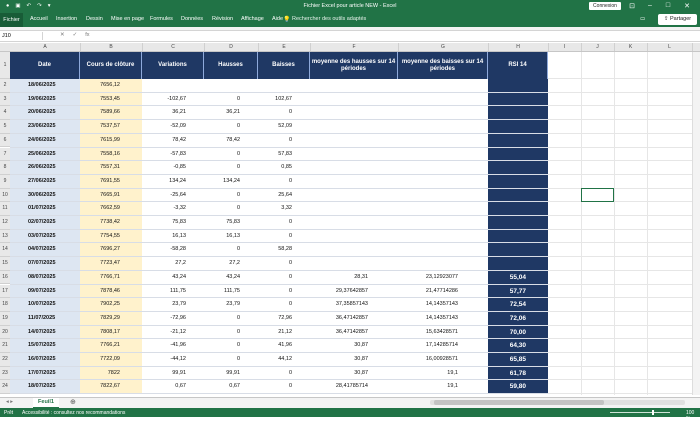 The height and width of the screenshot is (422, 700). I want to click on table-cell: -3,32, so click(179, 208).